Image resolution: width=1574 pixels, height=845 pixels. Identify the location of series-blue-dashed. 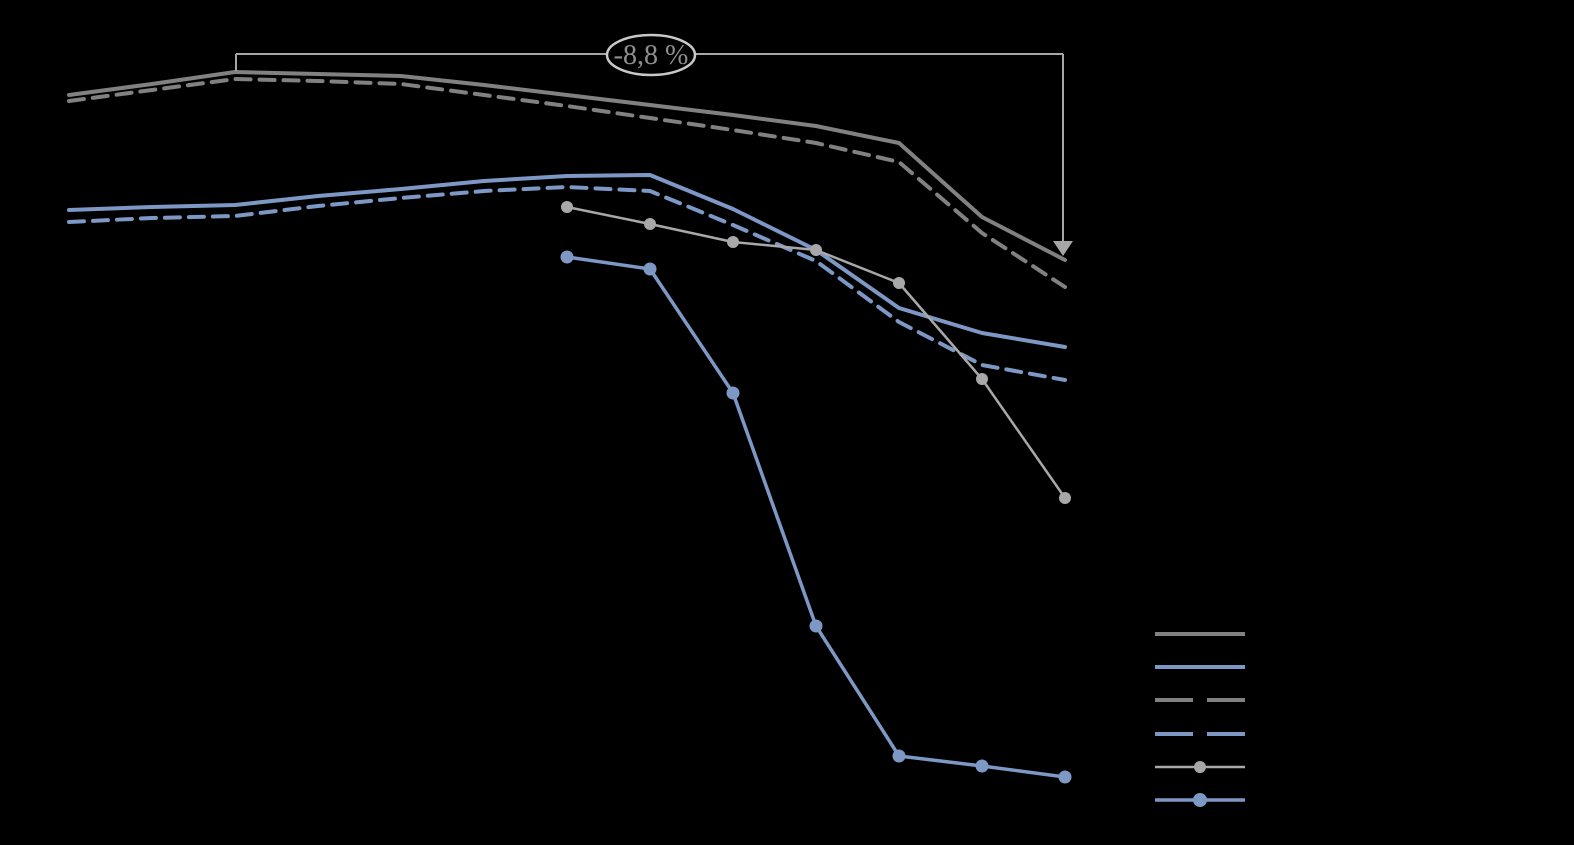
(567, 283).